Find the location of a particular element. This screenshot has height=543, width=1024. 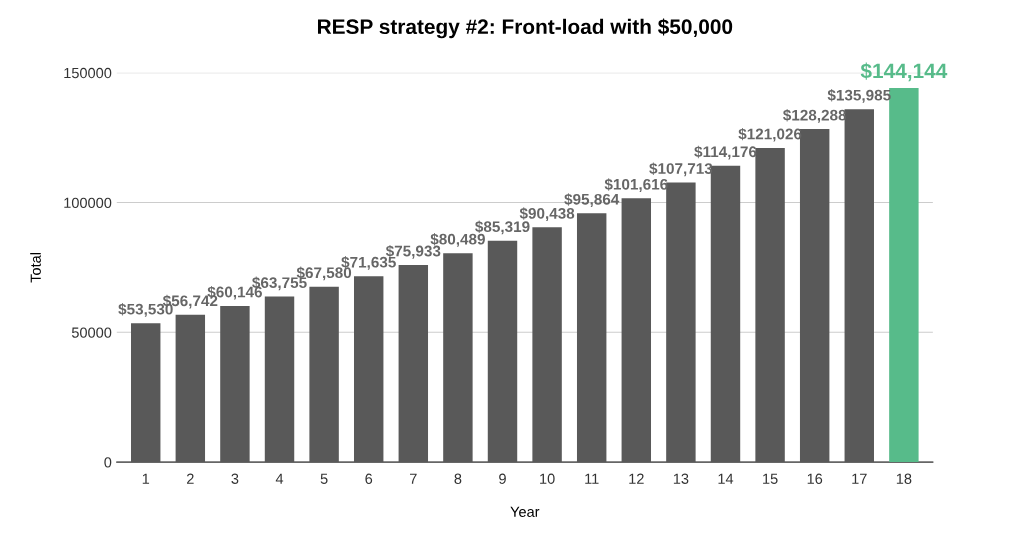

x-tick-label: 13 is located at coordinates (681, 478).